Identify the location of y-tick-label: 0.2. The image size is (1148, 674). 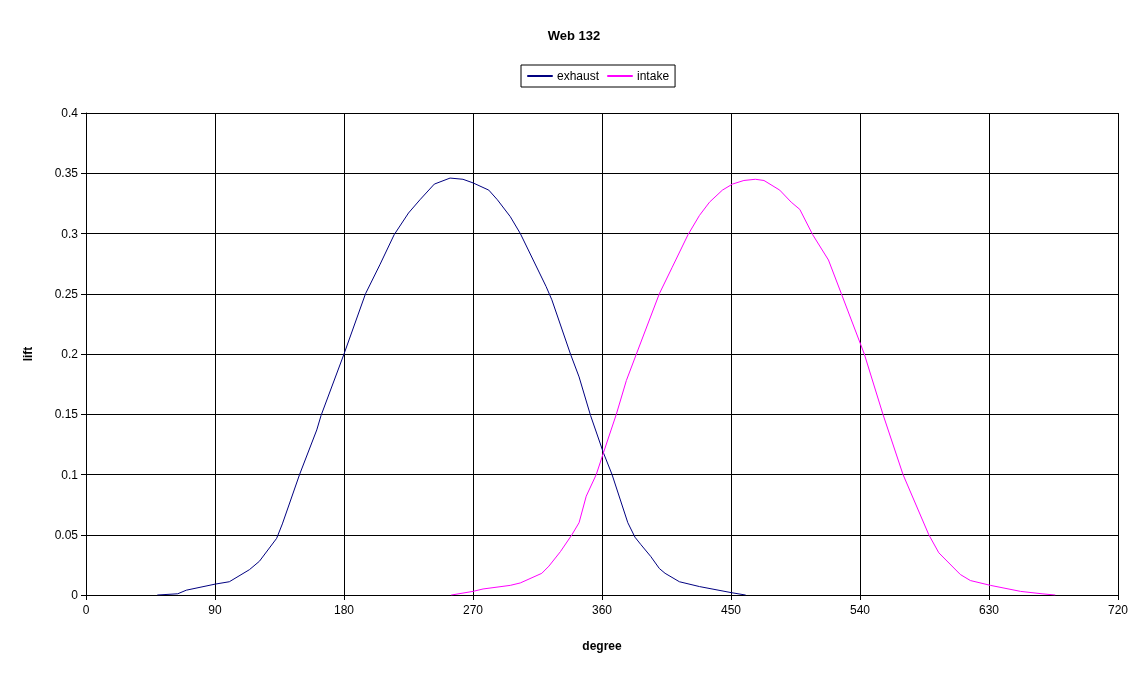
(70, 354).